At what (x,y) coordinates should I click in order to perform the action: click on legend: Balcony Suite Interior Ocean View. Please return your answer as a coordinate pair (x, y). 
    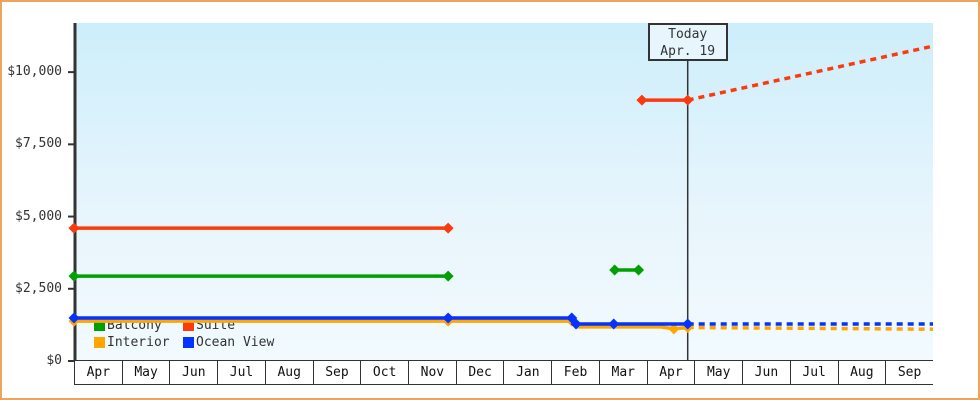
    Looking at the image, I should click on (184, 334).